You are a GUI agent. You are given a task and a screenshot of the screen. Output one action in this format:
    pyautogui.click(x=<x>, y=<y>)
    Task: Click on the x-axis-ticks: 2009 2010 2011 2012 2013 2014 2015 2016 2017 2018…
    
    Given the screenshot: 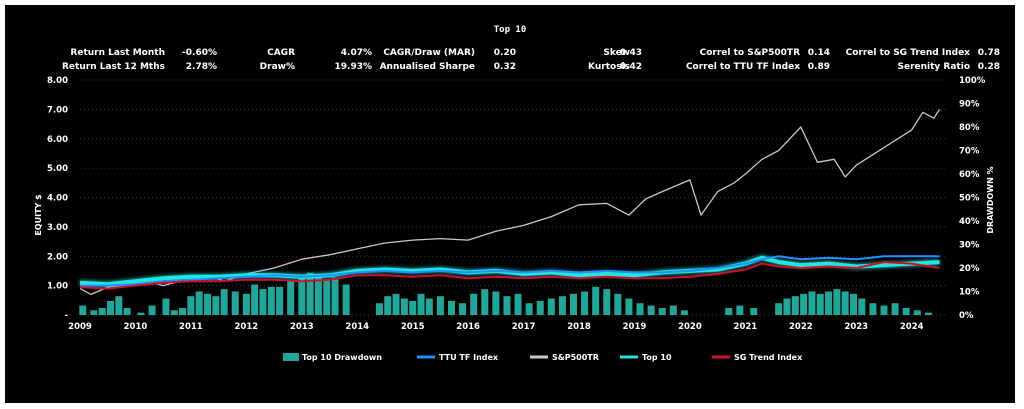 What is the action you would take?
    pyautogui.click(x=495, y=327)
    